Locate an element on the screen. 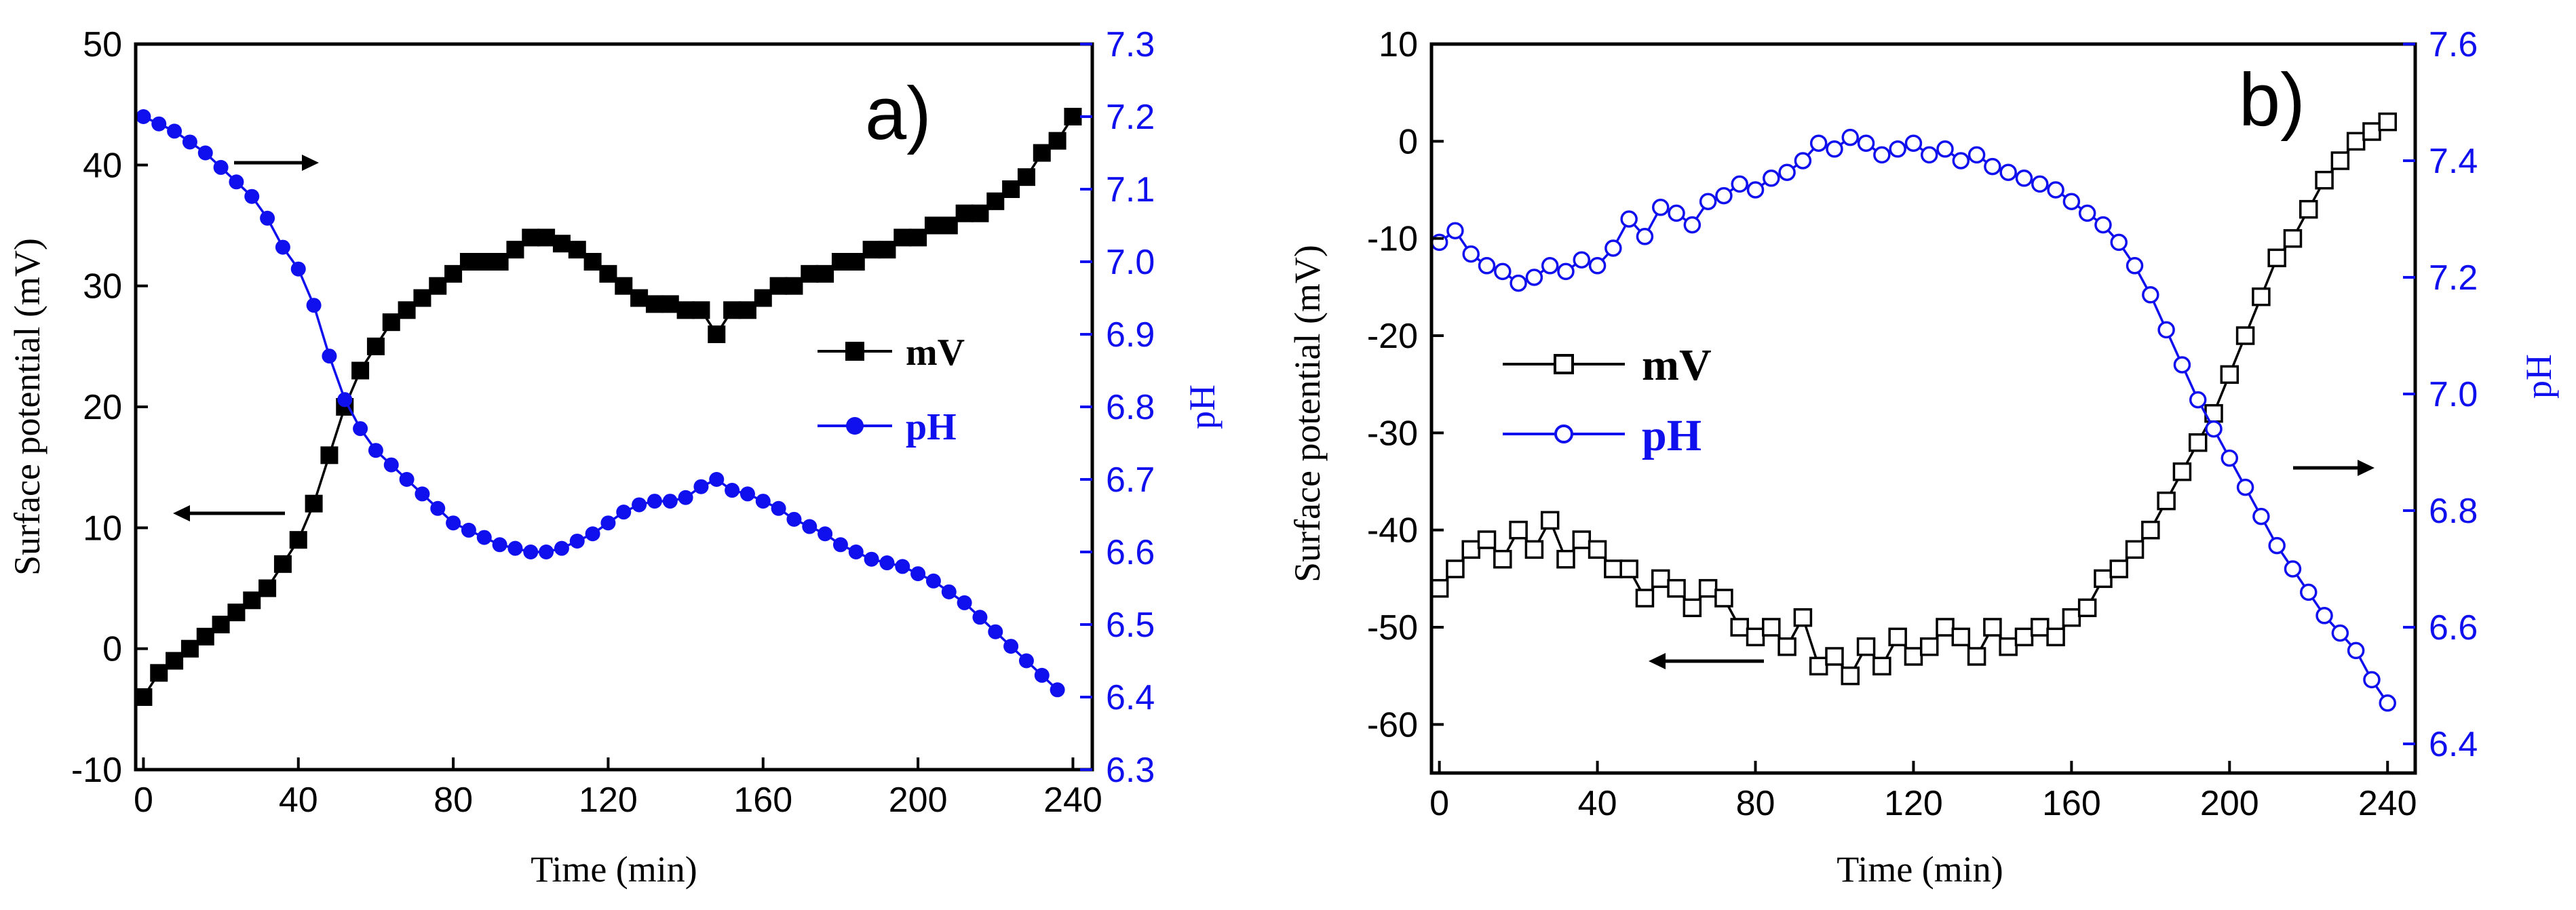 The image size is (2576, 910). y-right-tick-label: 6.4 is located at coordinates (1130, 697).